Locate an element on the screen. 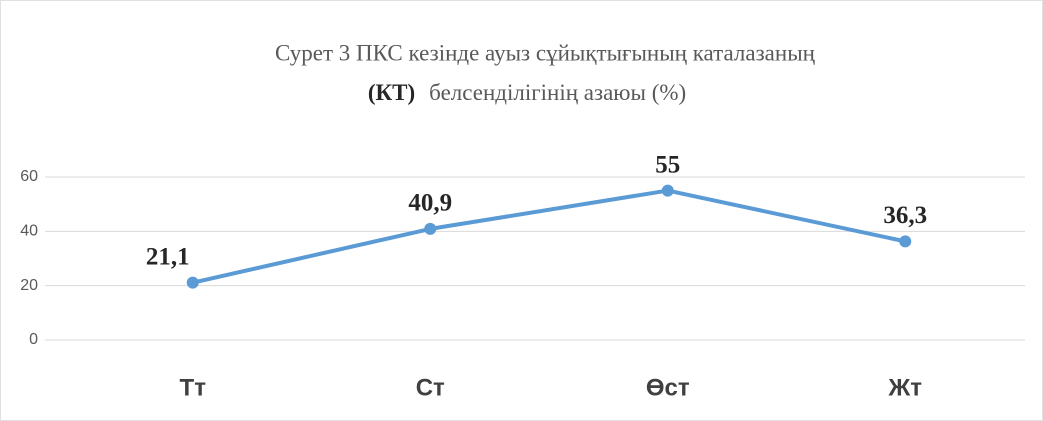 The height and width of the screenshot is (421, 1043). y-tick-label: 20 is located at coordinates (29, 285).